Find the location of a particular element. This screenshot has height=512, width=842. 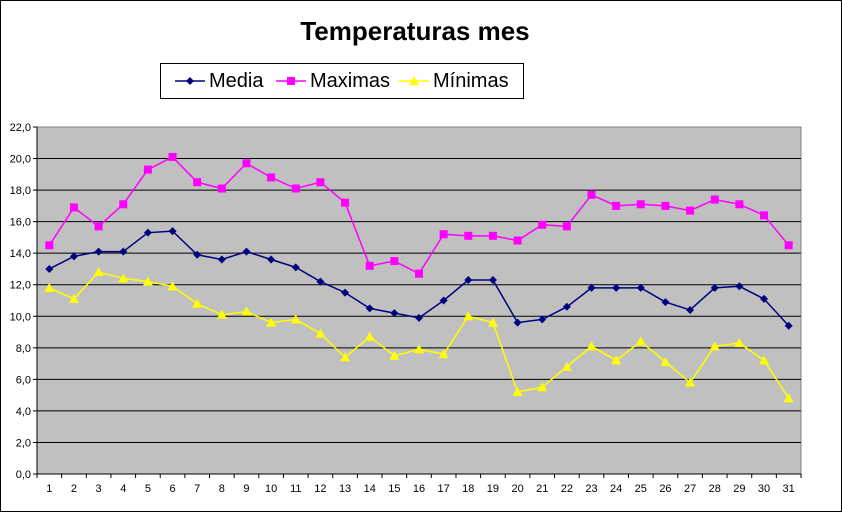

x-tick-label: 9 is located at coordinates (246, 489).